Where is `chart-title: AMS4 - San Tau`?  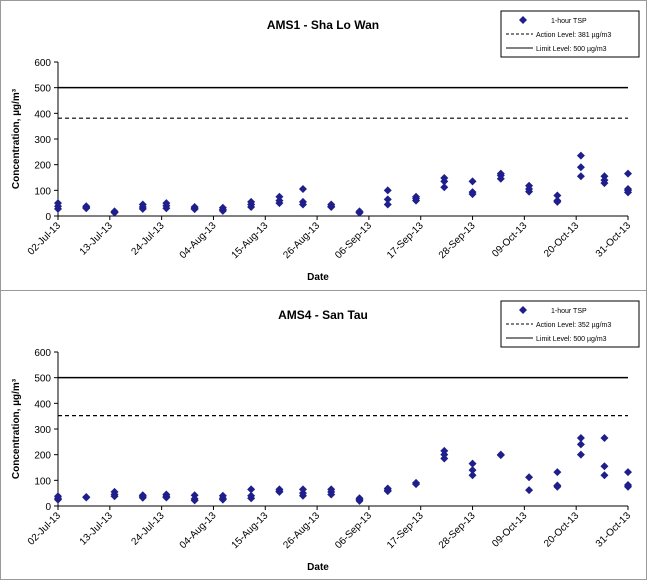
chart-title: AMS4 - San Tau is located at coordinates (323, 315).